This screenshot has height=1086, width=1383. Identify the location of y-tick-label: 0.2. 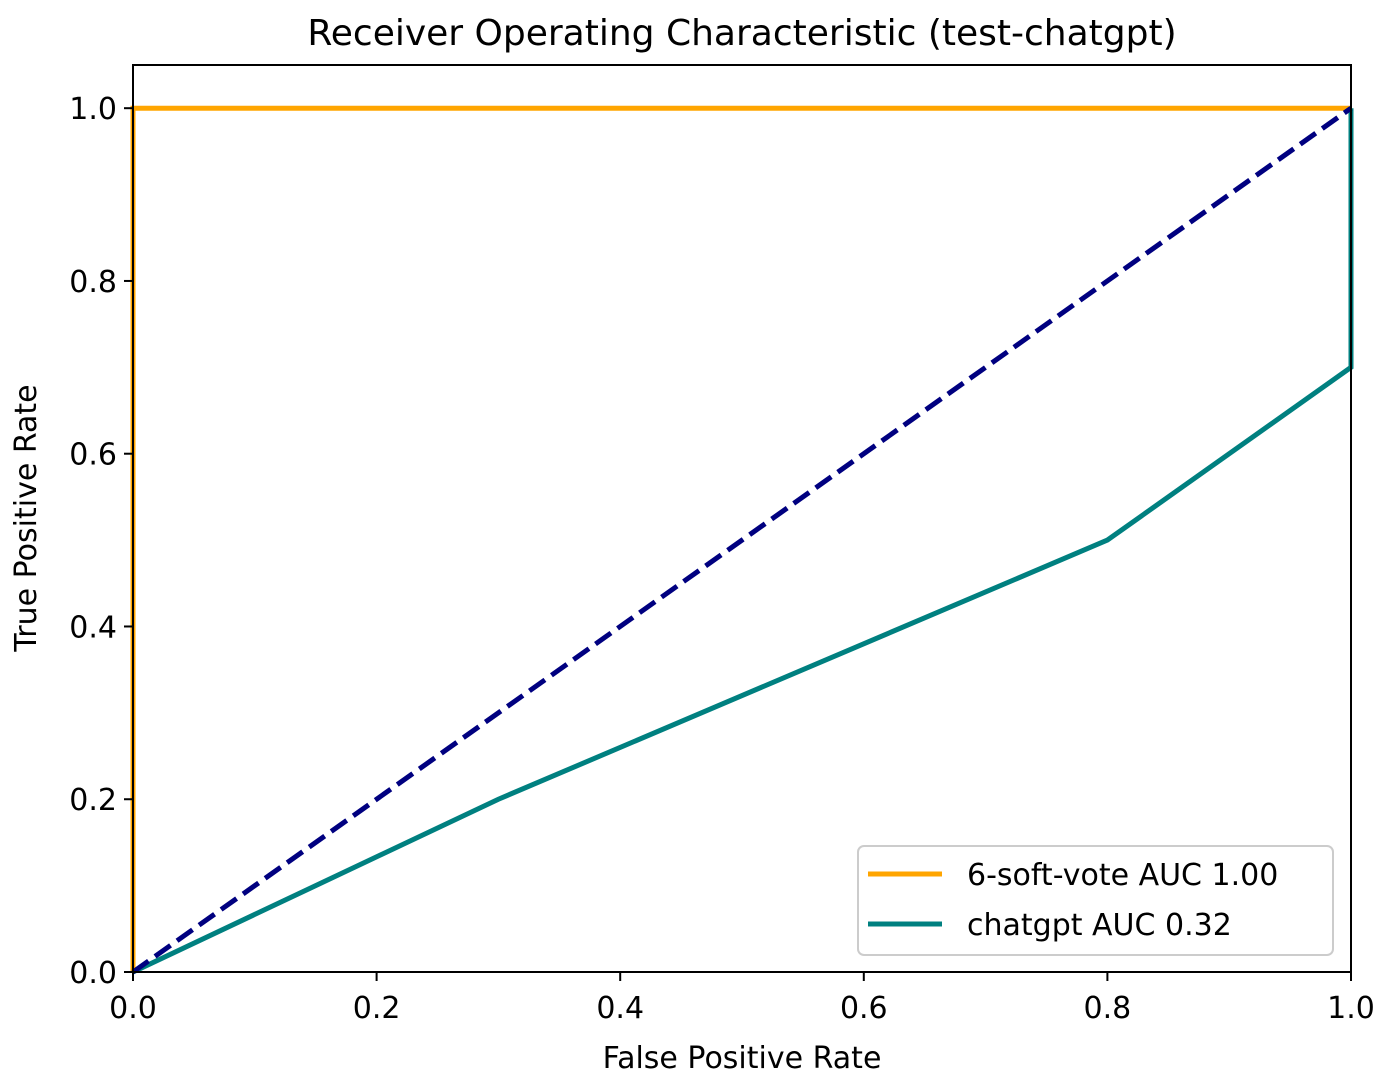
(93, 800).